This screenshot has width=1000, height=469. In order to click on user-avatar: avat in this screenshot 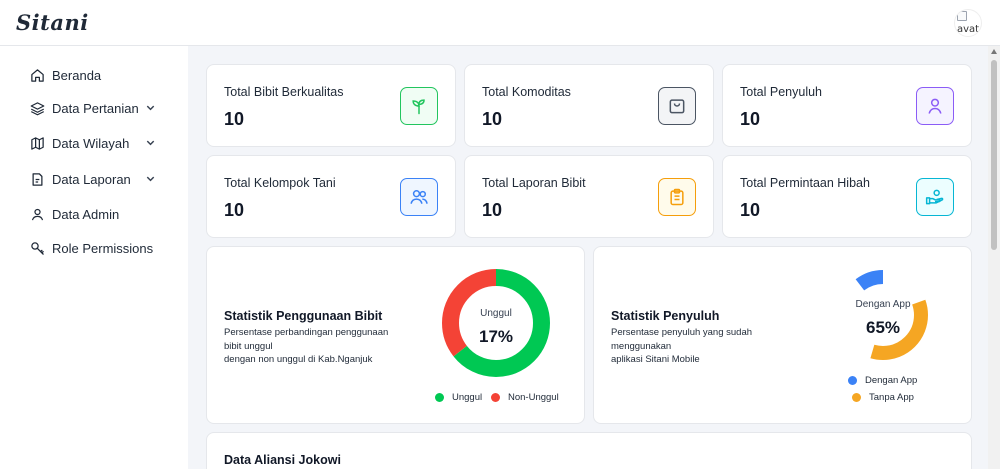, I will do `click(968, 23)`.